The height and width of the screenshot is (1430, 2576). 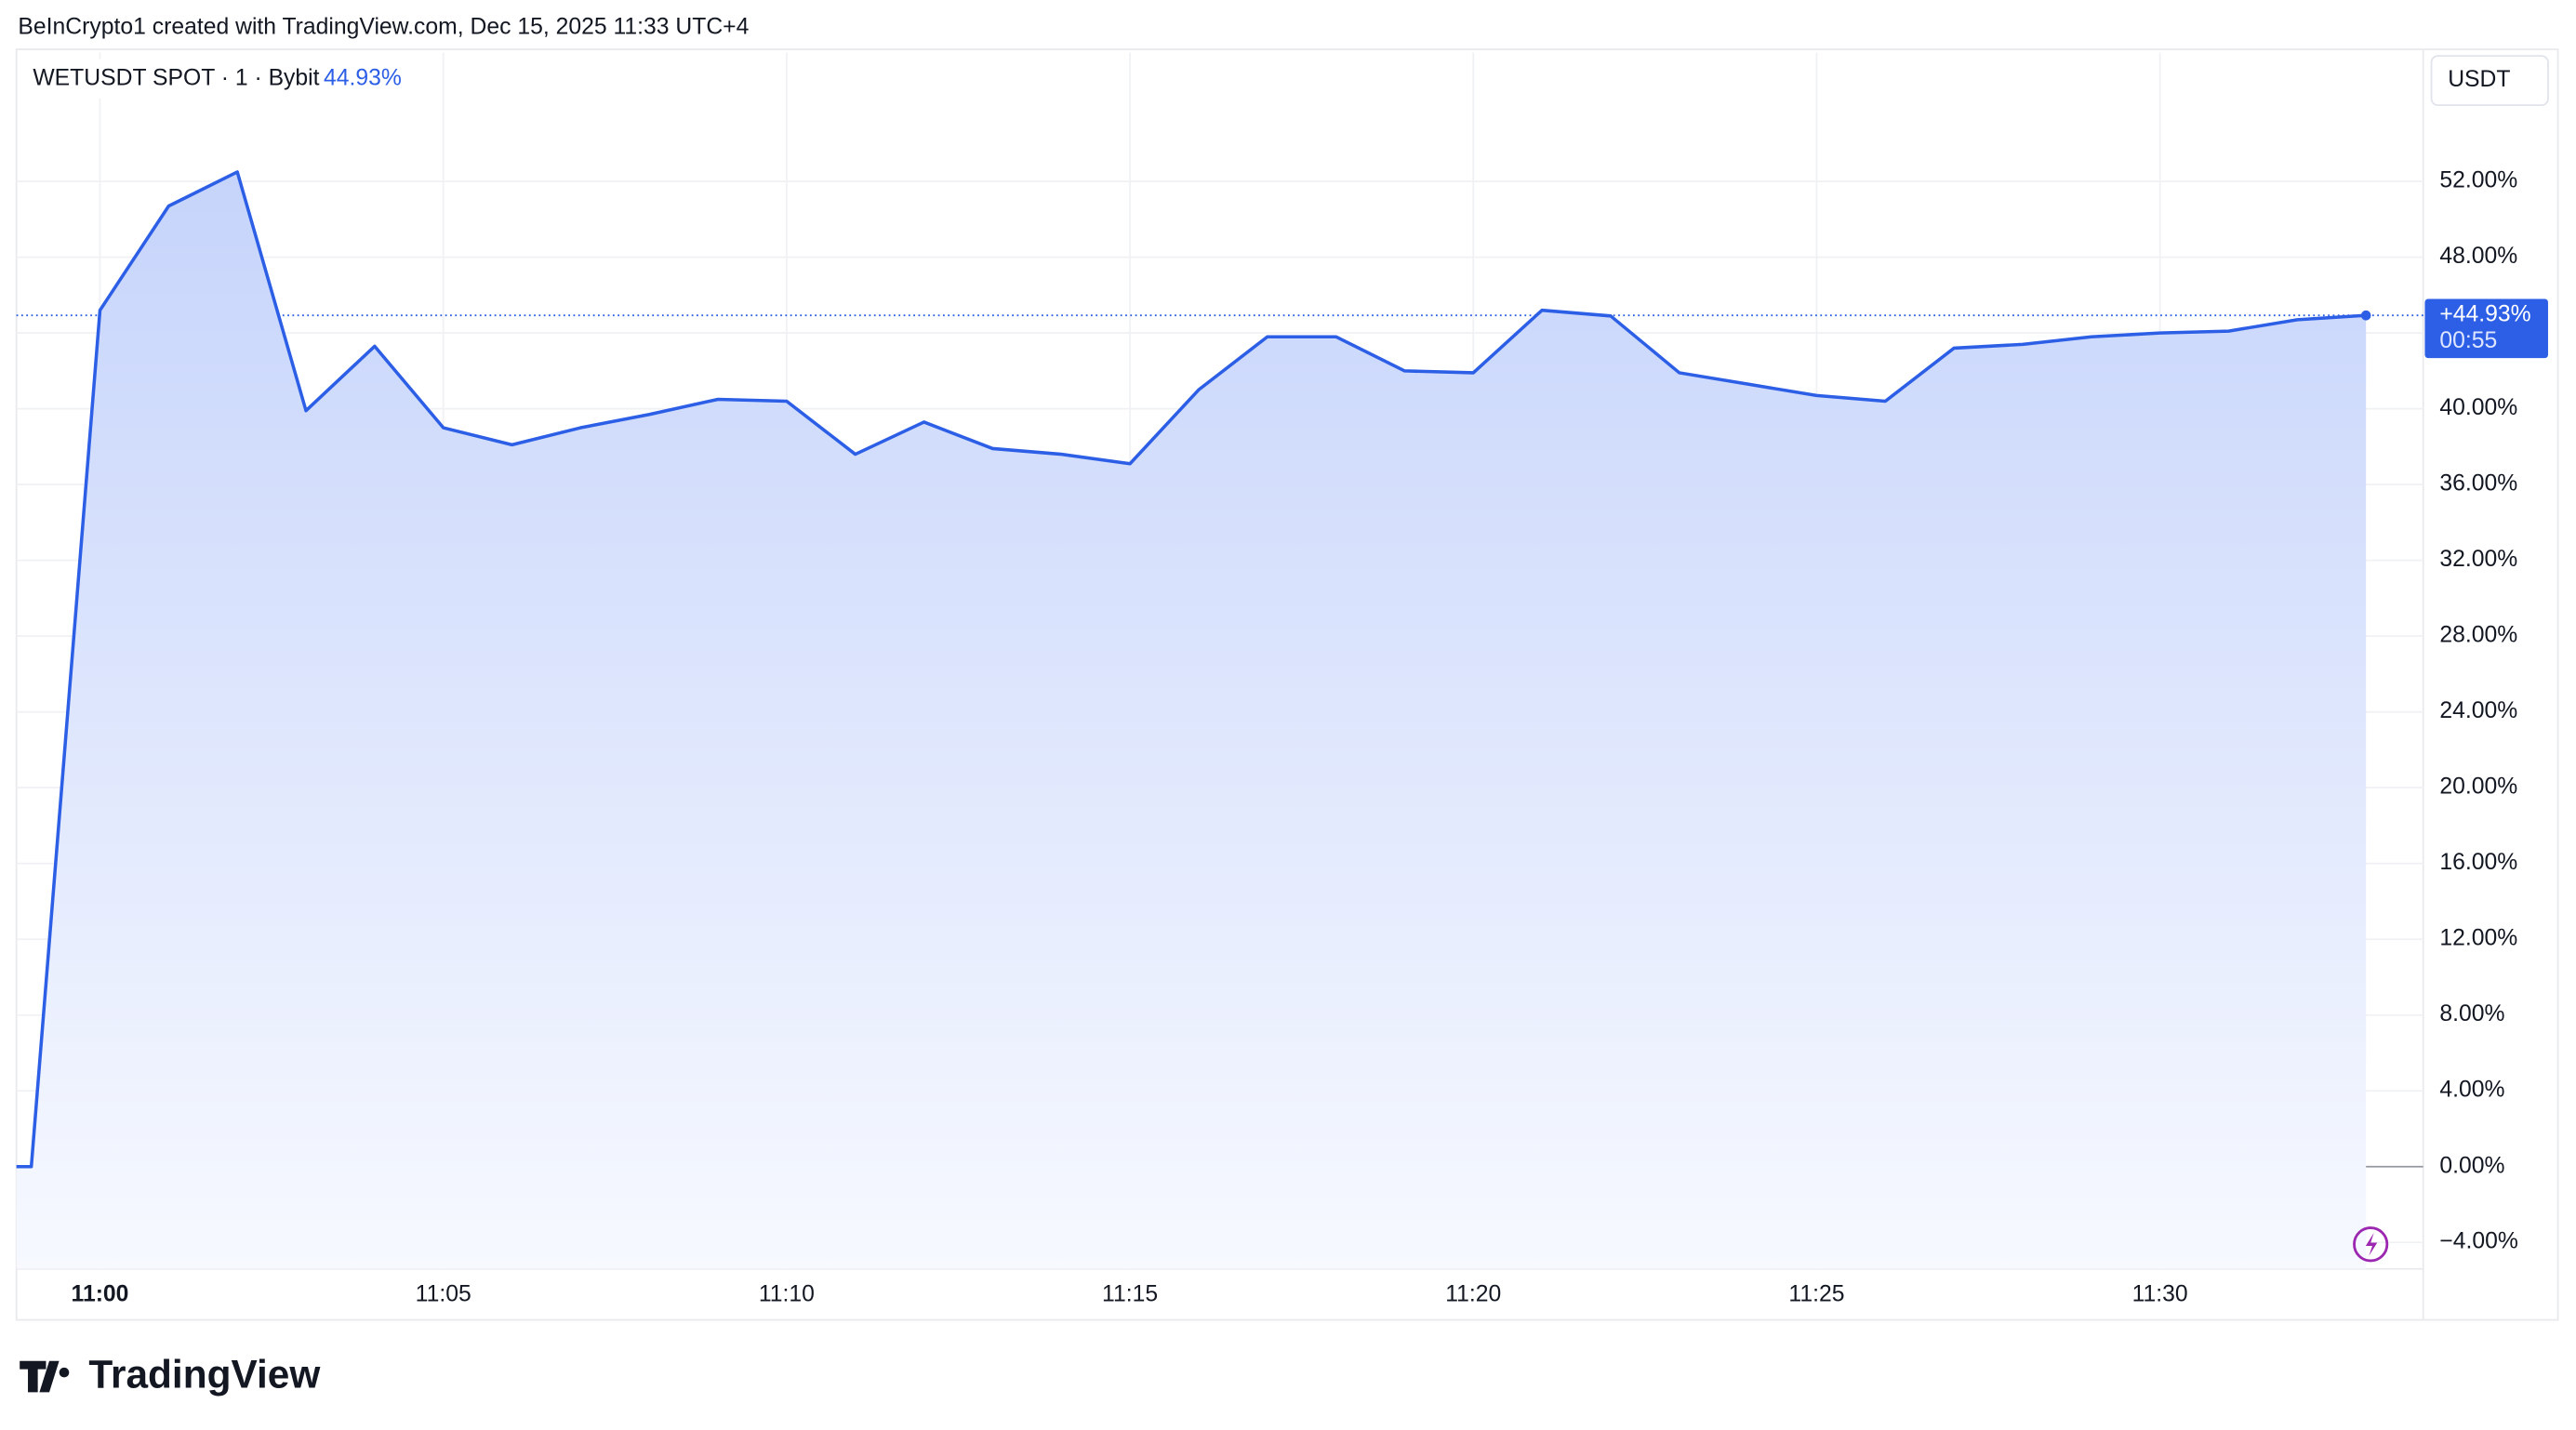 I want to click on y-tick-label: 24.00%, so click(x=2478, y=710).